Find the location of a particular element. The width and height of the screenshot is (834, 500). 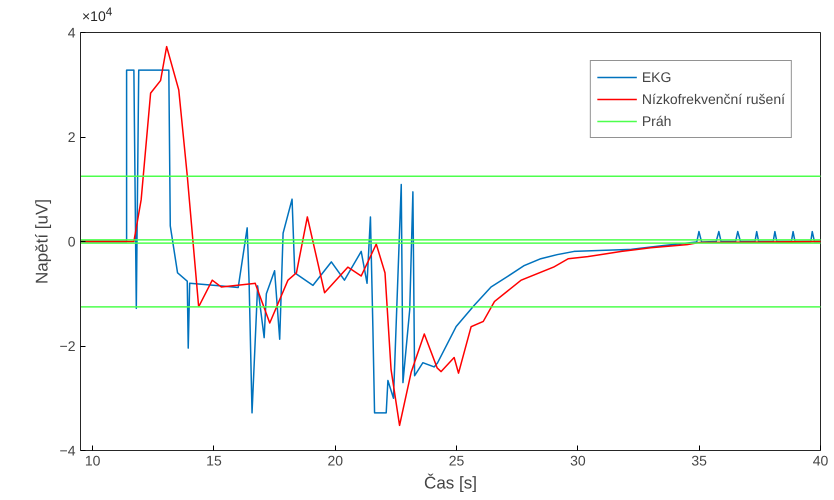

y-tick-label: −4 is located at coordinates (68, 450).